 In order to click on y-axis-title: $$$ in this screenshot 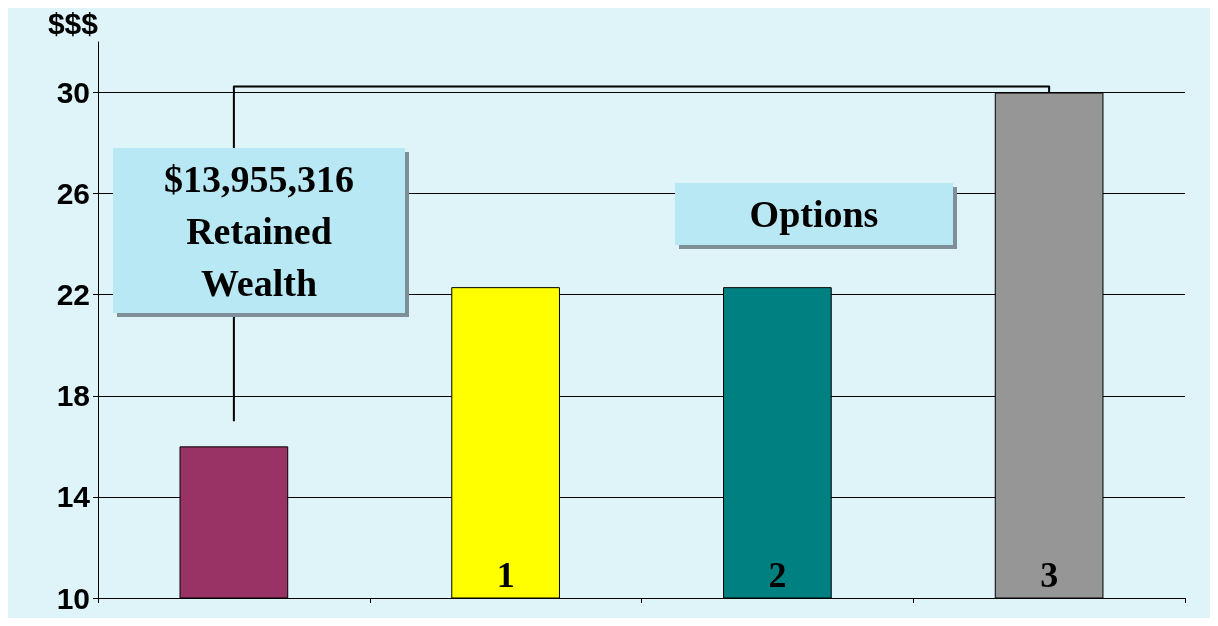, I will do `click(73, 23)`.